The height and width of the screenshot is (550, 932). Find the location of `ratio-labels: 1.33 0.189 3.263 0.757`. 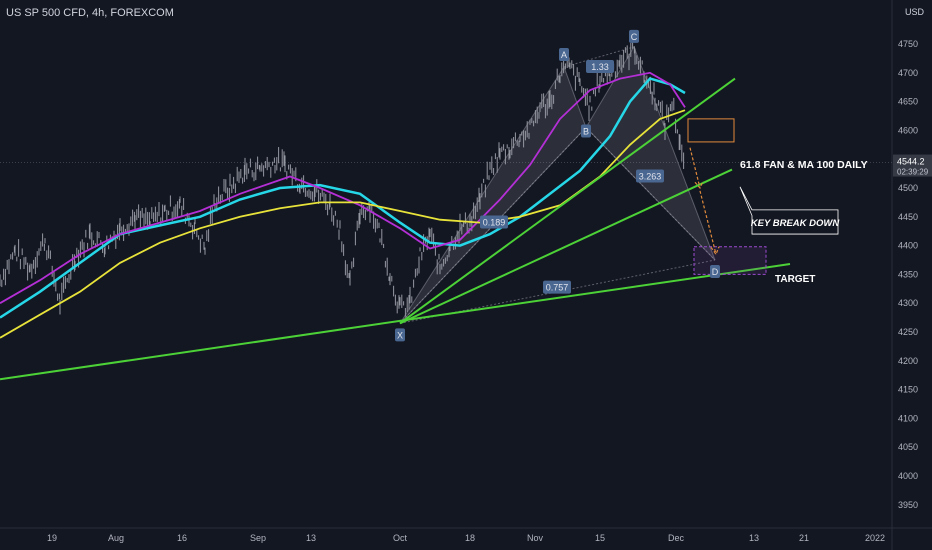

ratio-labels: 1.33 0.189 3.263 0.757 is located at coordinates (572, 177).